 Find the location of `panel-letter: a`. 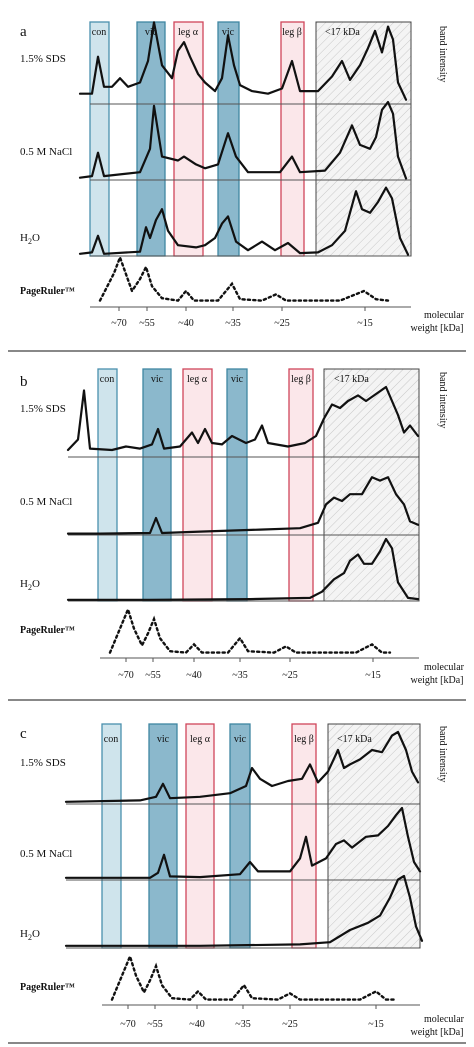

panel-letter: a is located at coordinates (23, 32).